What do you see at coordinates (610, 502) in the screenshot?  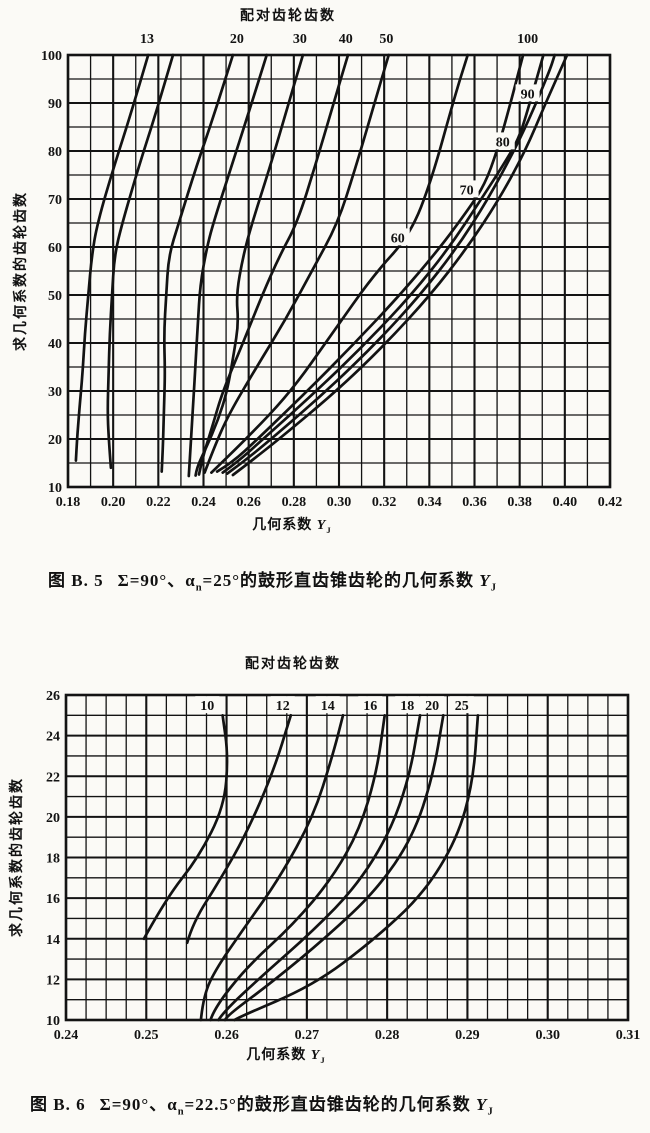 I see `label-0.42: 0.42` at bounding box center [610, 502].